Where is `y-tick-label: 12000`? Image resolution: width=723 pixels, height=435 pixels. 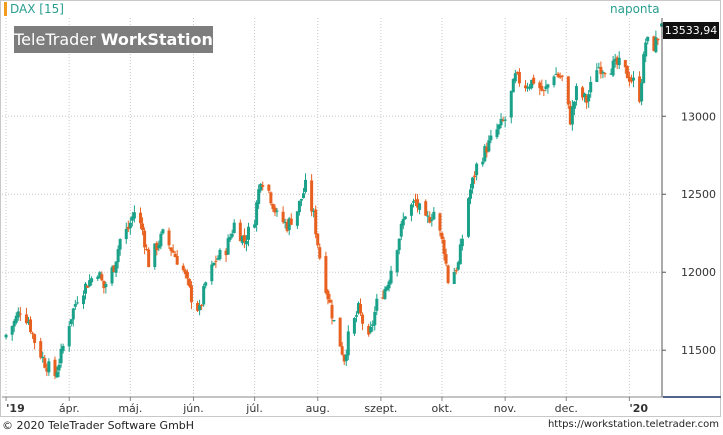
y-tick-label: 12000 is located at coordinates (698, 272).